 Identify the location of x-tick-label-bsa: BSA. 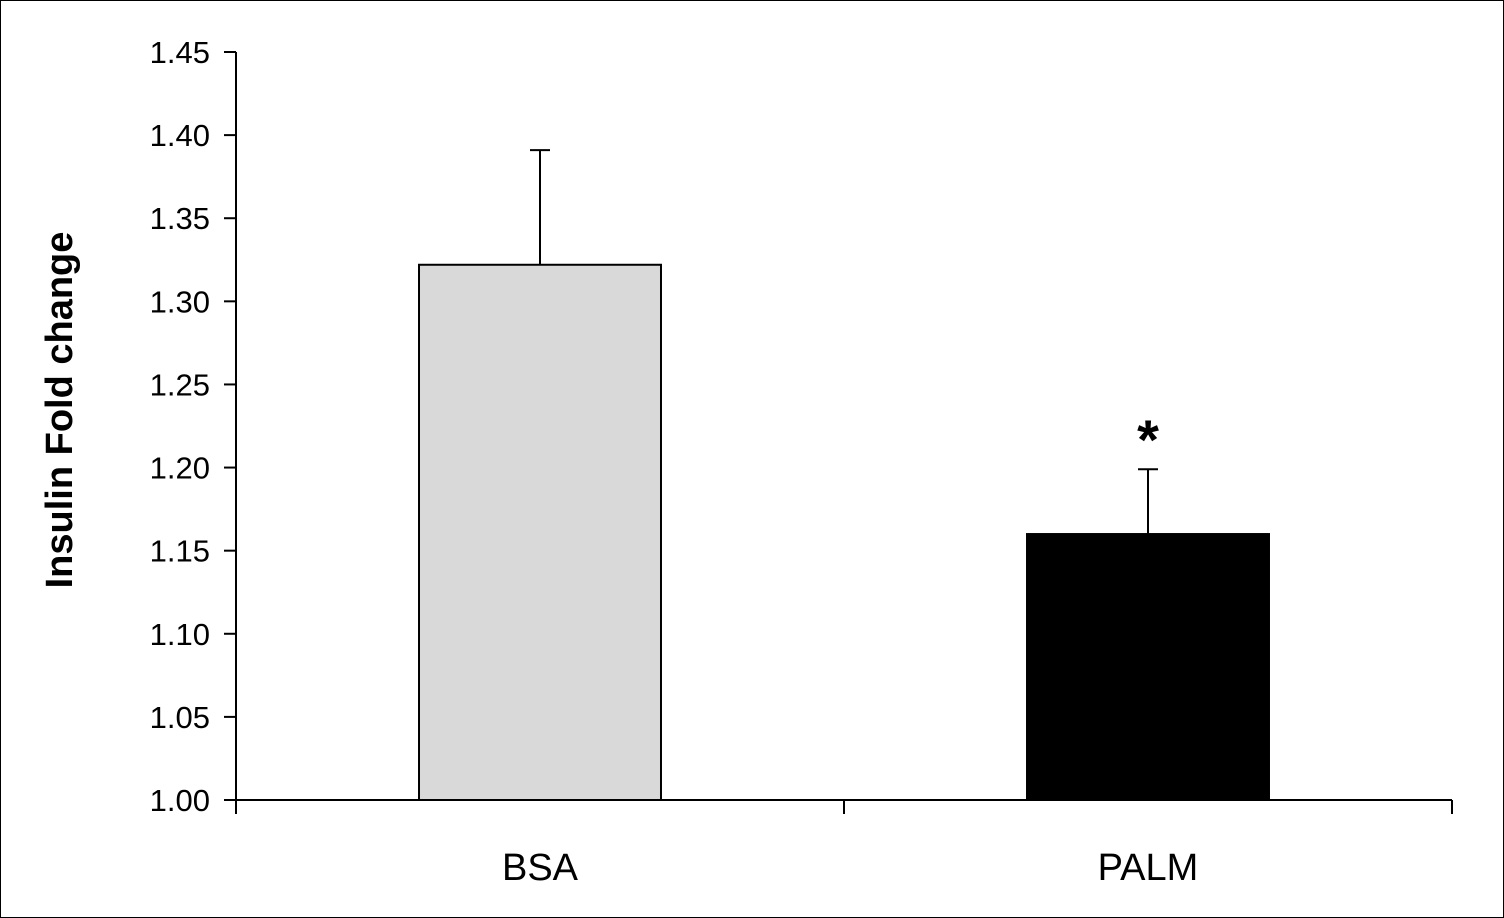
(540, 868).